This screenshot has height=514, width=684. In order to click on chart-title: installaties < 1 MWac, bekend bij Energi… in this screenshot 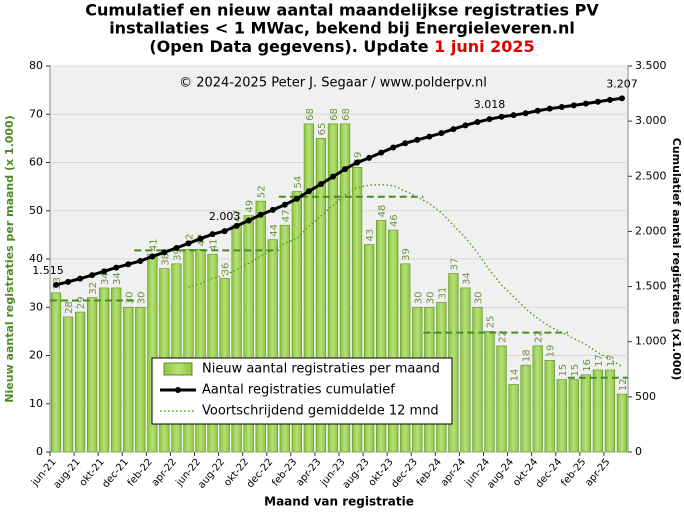, I will do `click(342, 28)`.